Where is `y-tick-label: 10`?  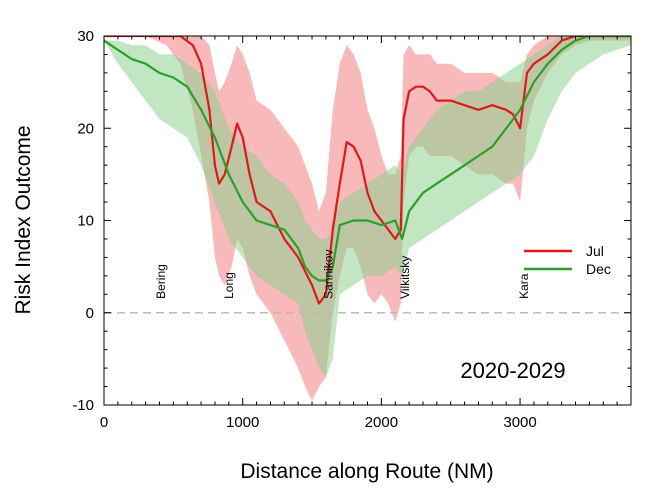 y-tick-label: 10 is located at coordinates (85, 221).